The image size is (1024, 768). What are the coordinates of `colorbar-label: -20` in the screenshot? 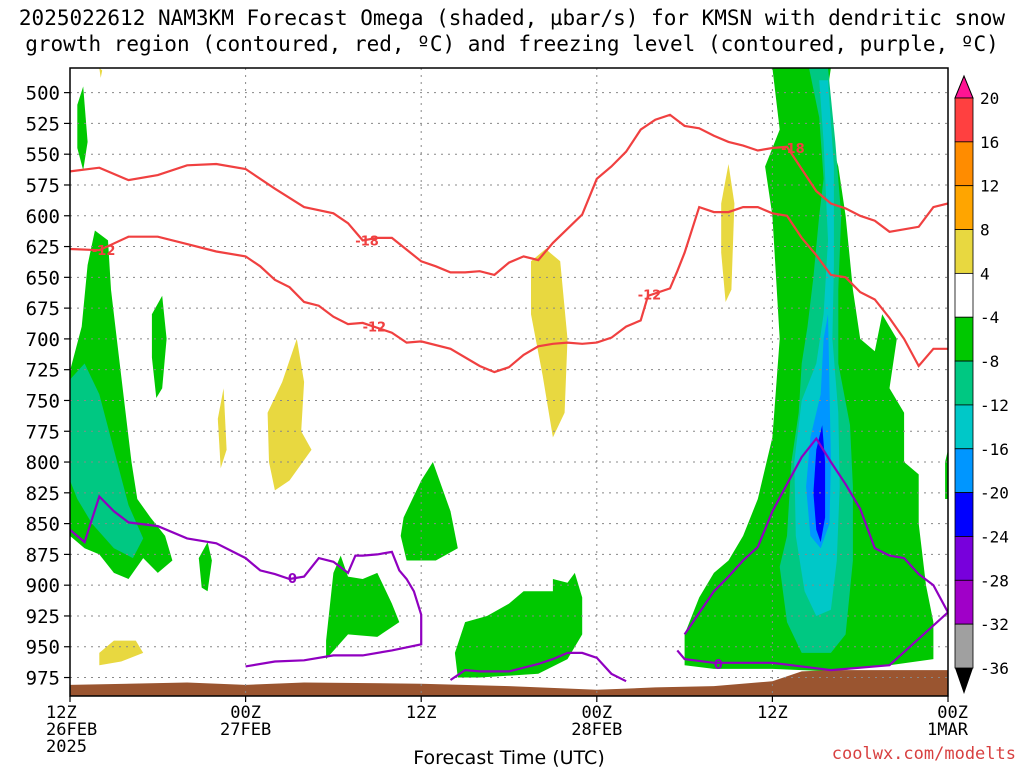 It's located at (994, 493).